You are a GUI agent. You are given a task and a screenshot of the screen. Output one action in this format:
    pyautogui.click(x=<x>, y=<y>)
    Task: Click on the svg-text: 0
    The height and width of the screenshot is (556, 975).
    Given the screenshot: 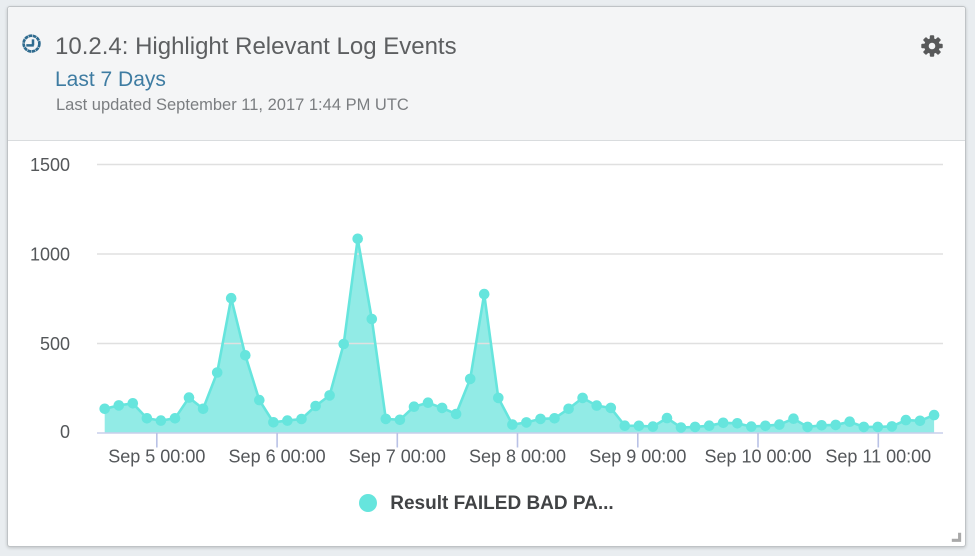 What is the action you would take?
    pyautogui.click(x=65, y=432)
    